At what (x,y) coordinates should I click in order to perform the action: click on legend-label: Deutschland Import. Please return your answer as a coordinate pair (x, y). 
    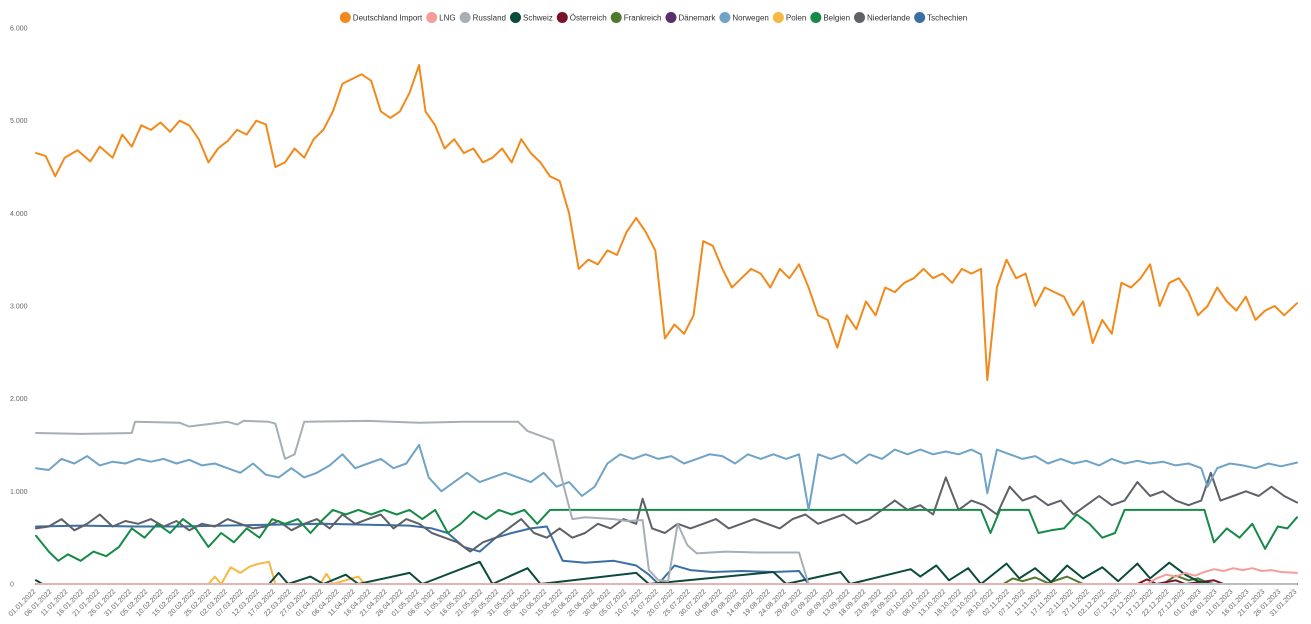
    Looking at the image, I should click on (388, 18).